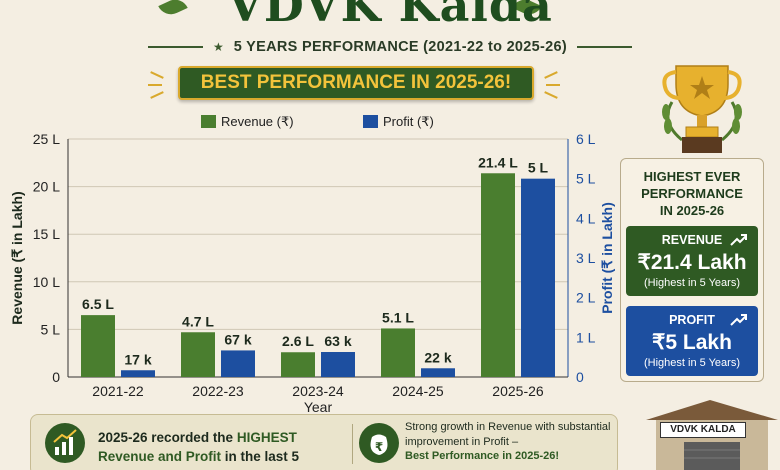 This screenshot has width=780, height=470. Describe the element at coordinates (51, 329) in the screenshot. I see `y-tick-label-left: 5 L` at that location.